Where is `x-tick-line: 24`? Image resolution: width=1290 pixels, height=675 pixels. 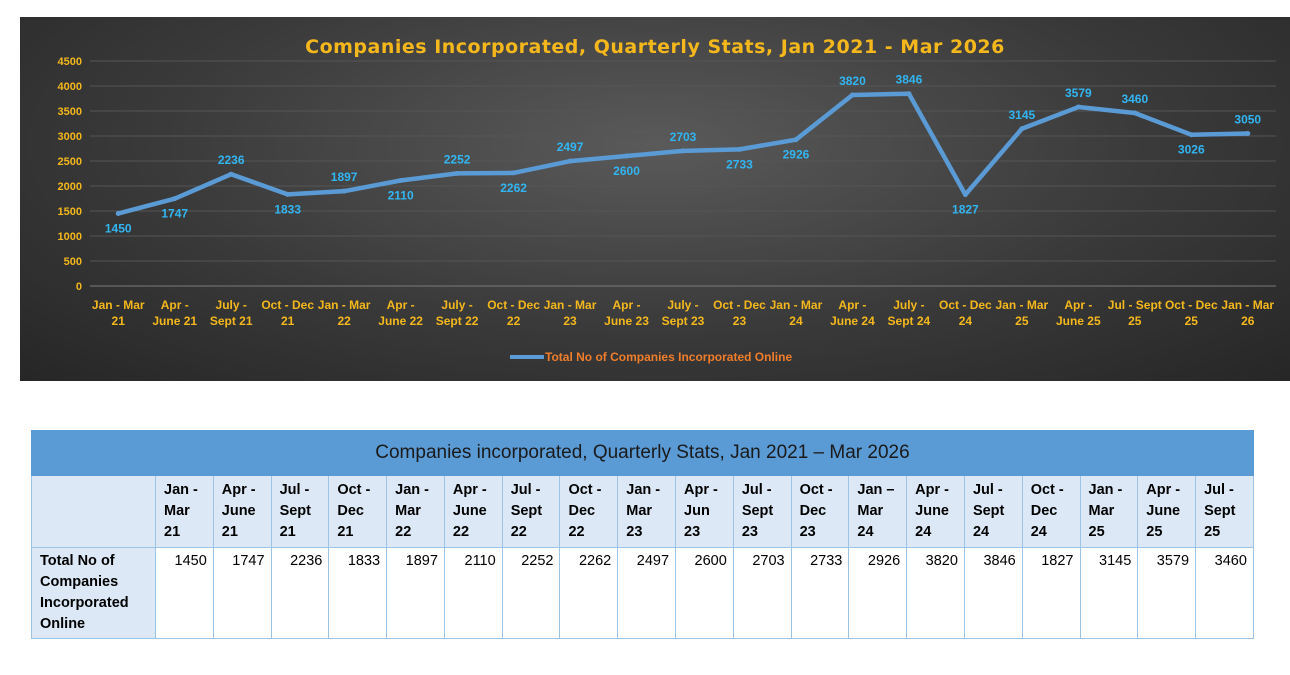 x-tick-line: 24 is located at coordinates (966, 321).